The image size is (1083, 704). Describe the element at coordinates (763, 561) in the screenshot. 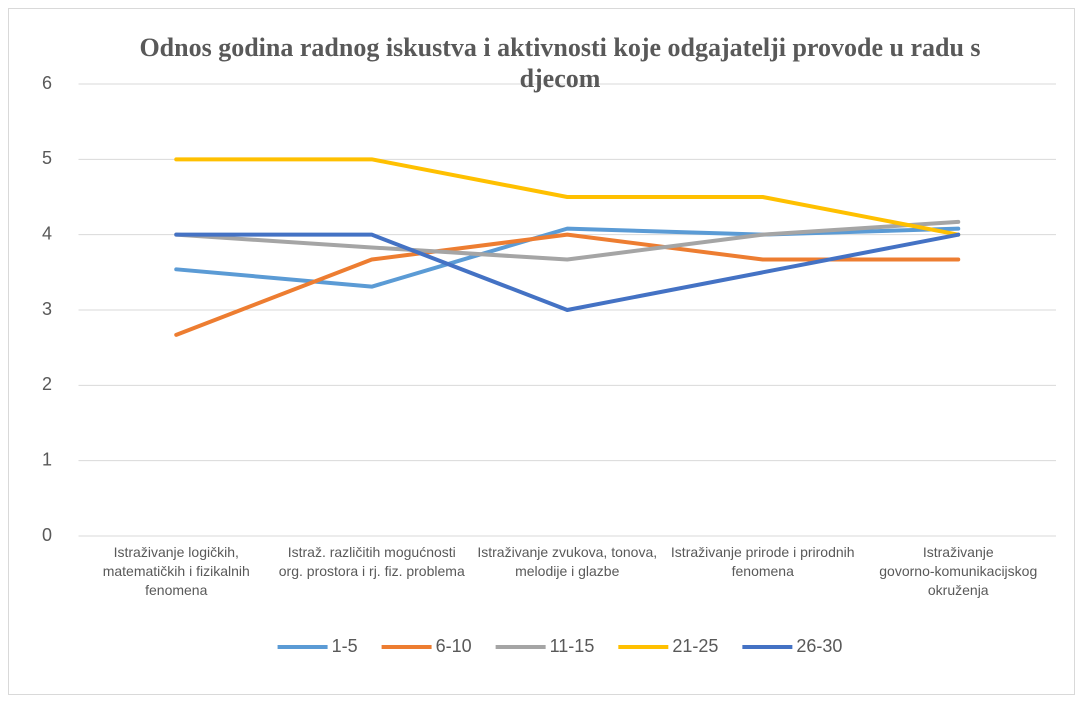

I see `x-tick-label: Istraživanje prirode i prirodnih fenomena` at that location.